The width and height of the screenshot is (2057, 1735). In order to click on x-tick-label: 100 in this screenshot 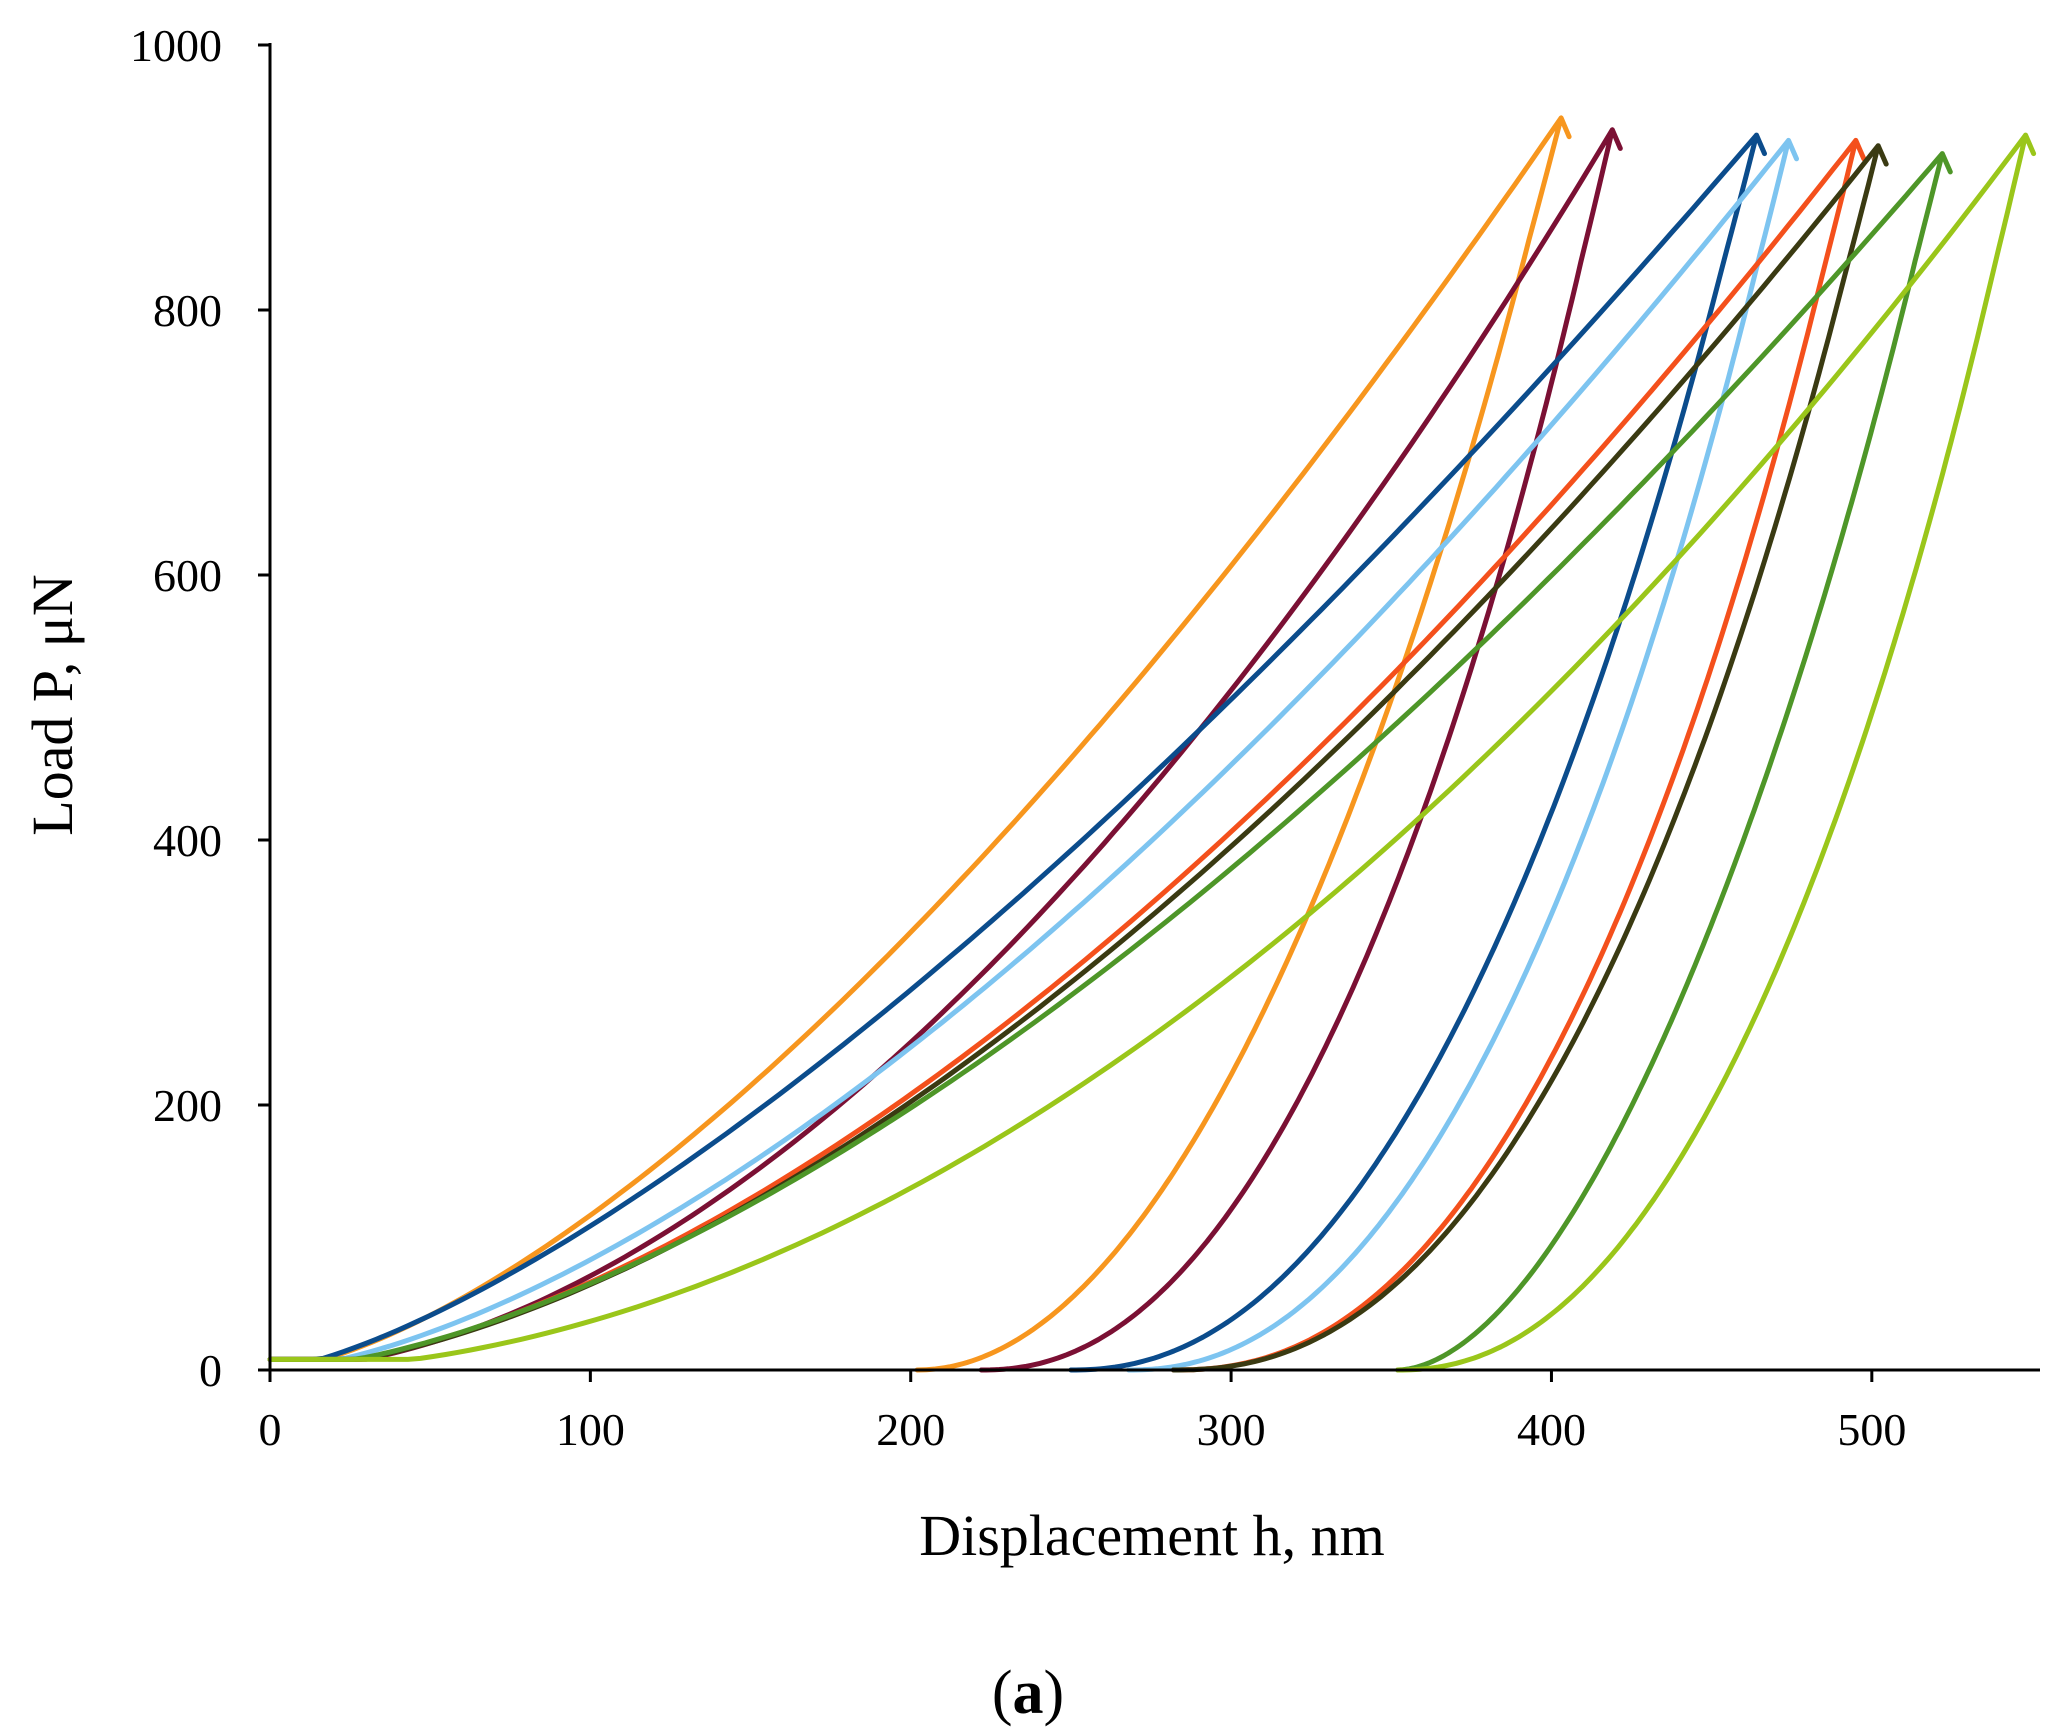, I will do `click(590, 1429)`.